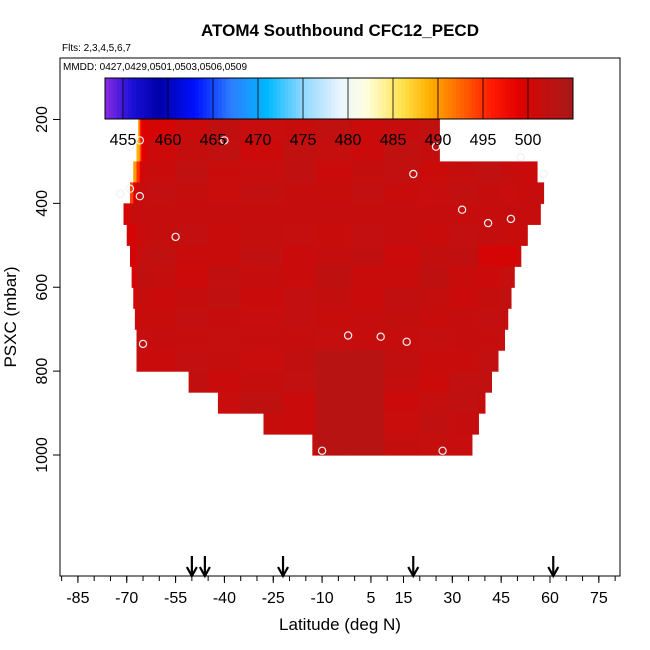 Image resolution: width=650 pixels, height=650 pixels. What do you see at coordinates (42, 455) in the screenshot?
I see `y-tick-label: 1000` at bounding box center [42, 455].